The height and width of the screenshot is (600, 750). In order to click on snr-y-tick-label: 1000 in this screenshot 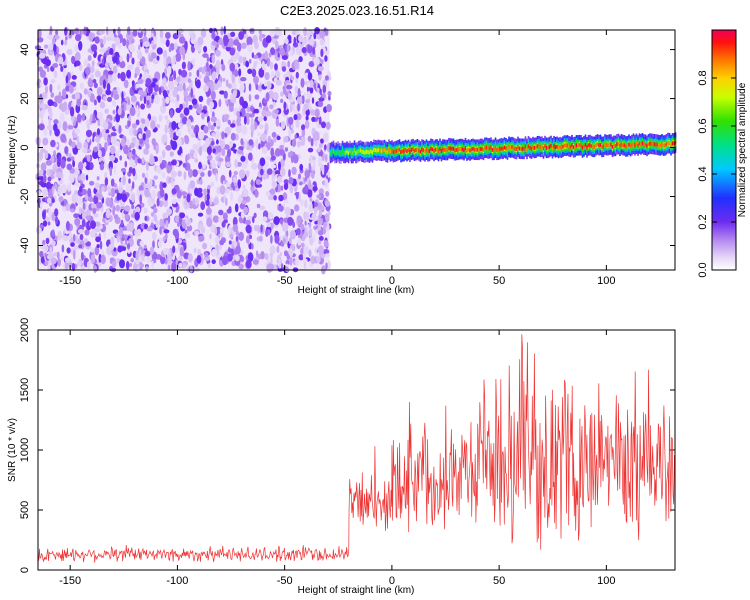, I will do `click(25, 450)`.